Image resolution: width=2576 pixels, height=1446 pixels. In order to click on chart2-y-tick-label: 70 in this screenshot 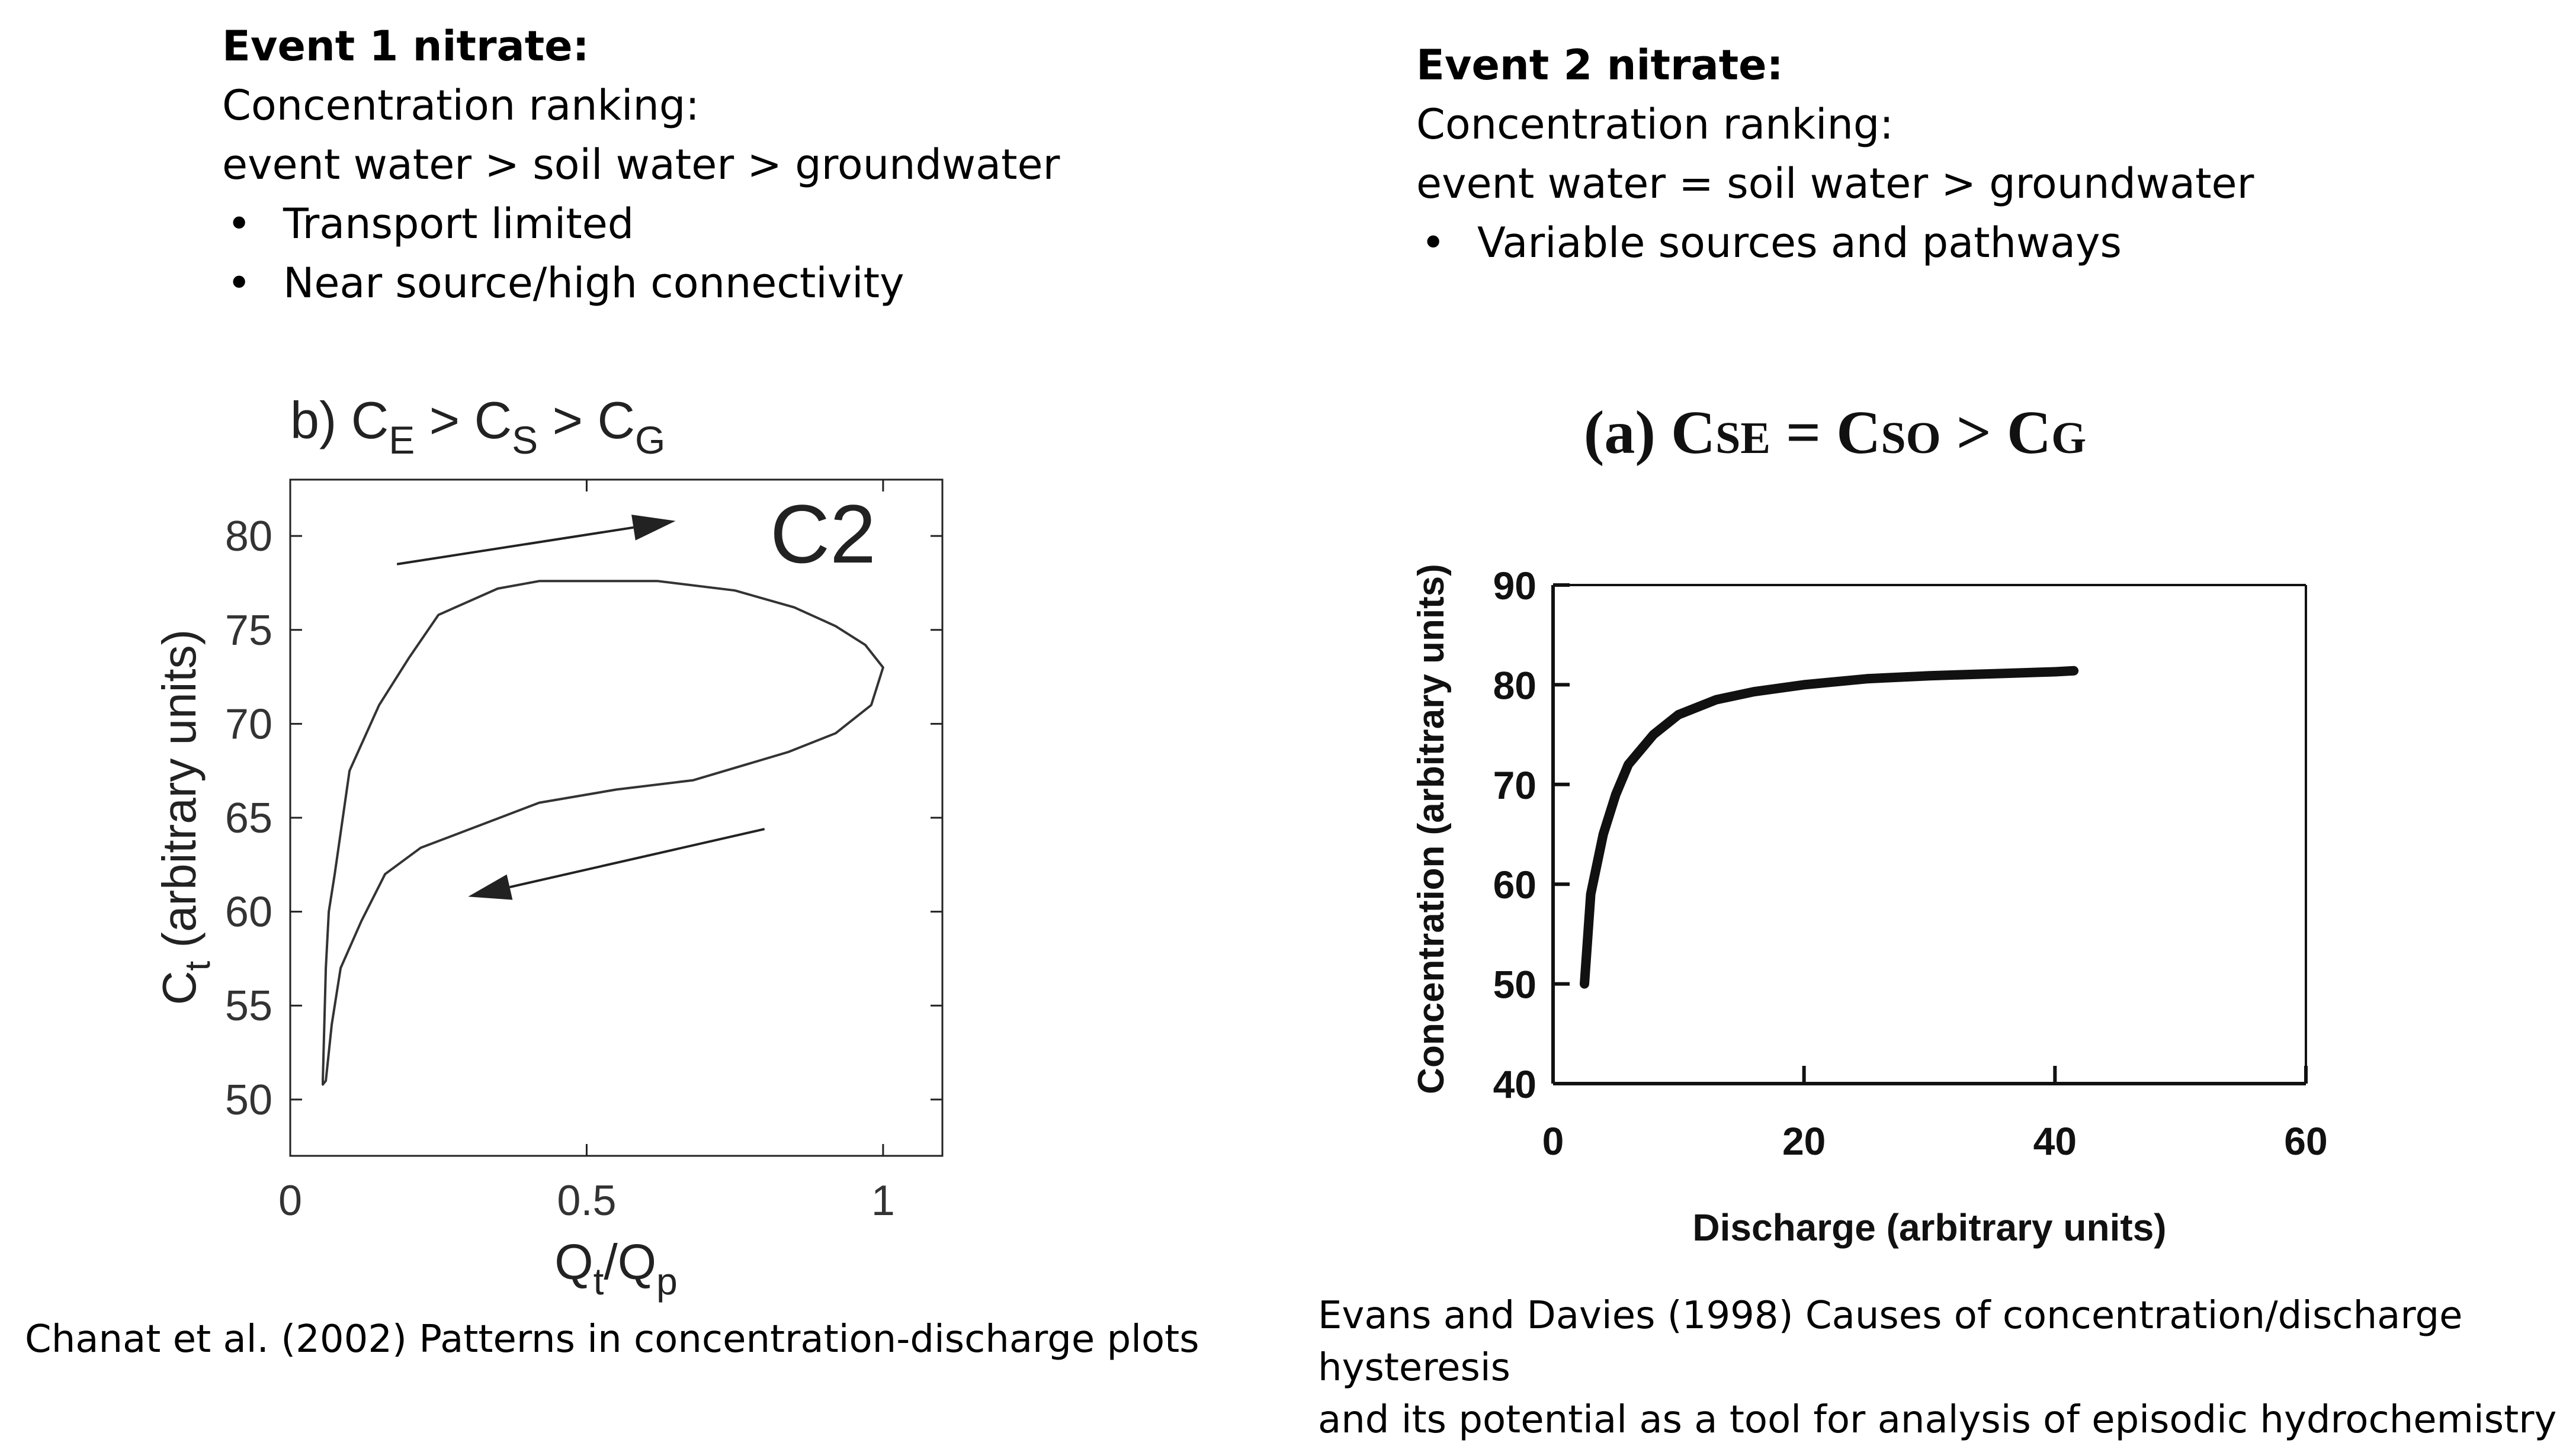, I will do `click(1514, 785)`.